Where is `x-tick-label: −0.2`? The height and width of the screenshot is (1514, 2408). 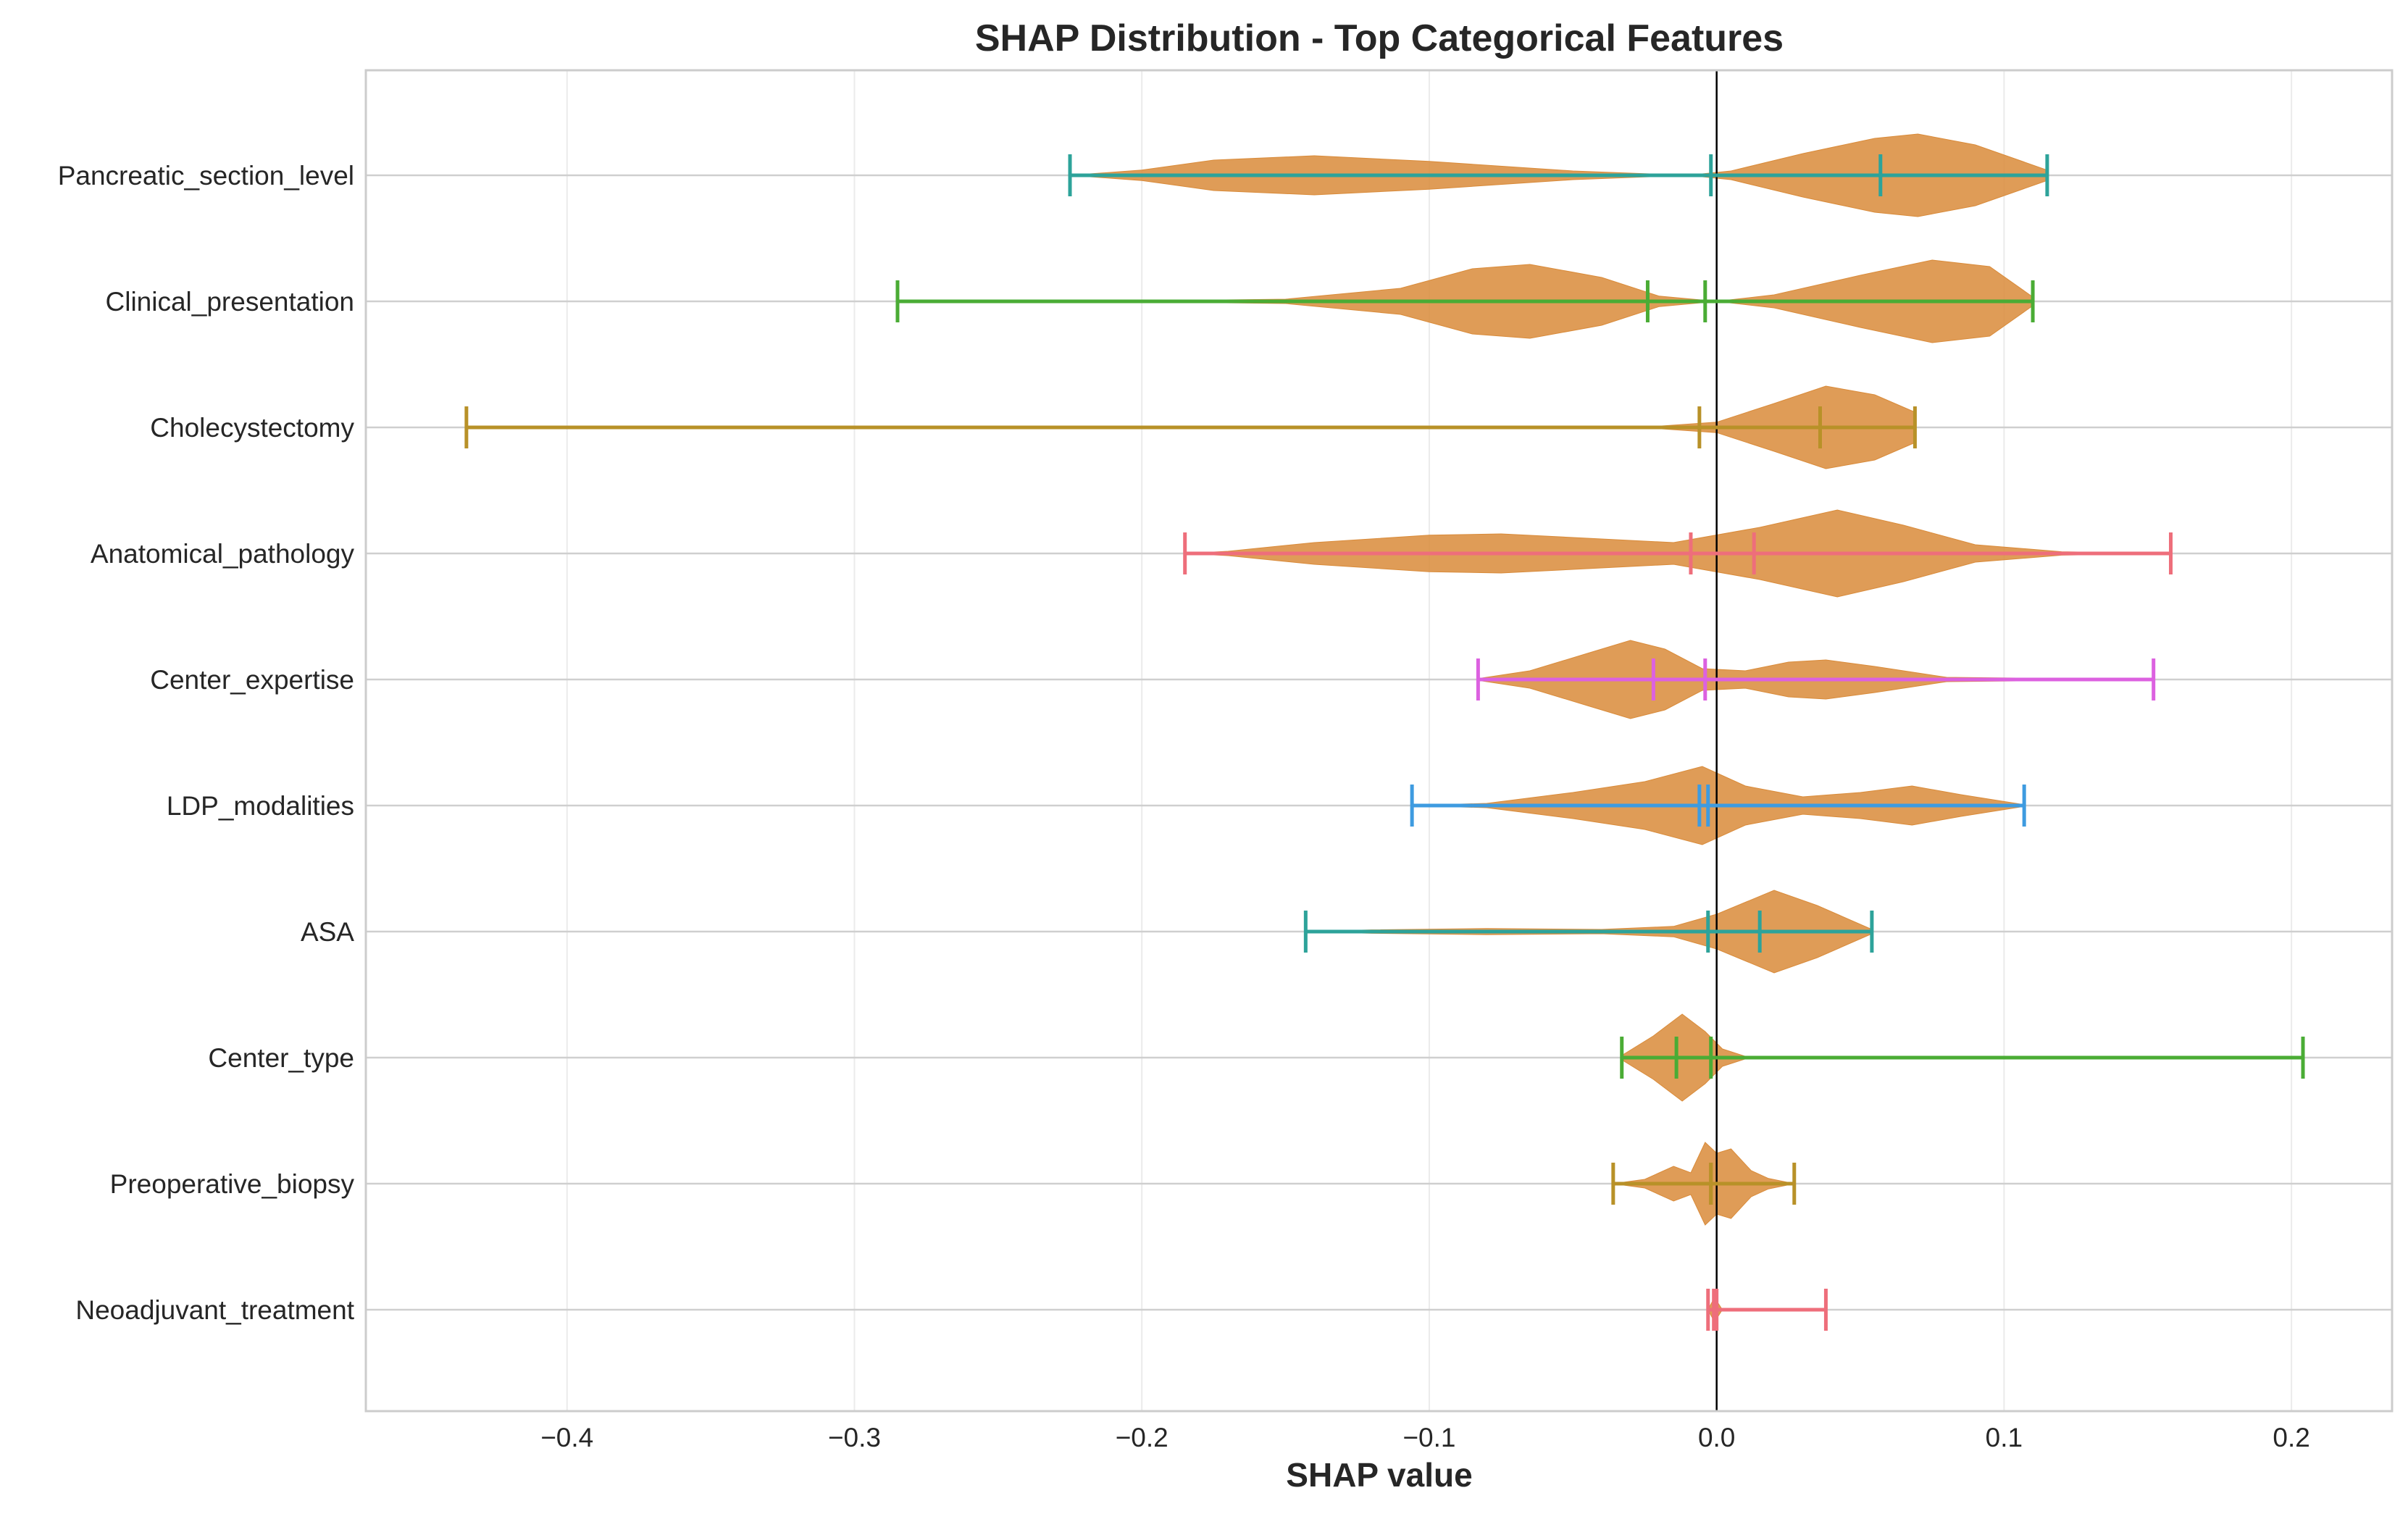
x-tick-label: −0.2 is located at coordinates (1143, 1437).